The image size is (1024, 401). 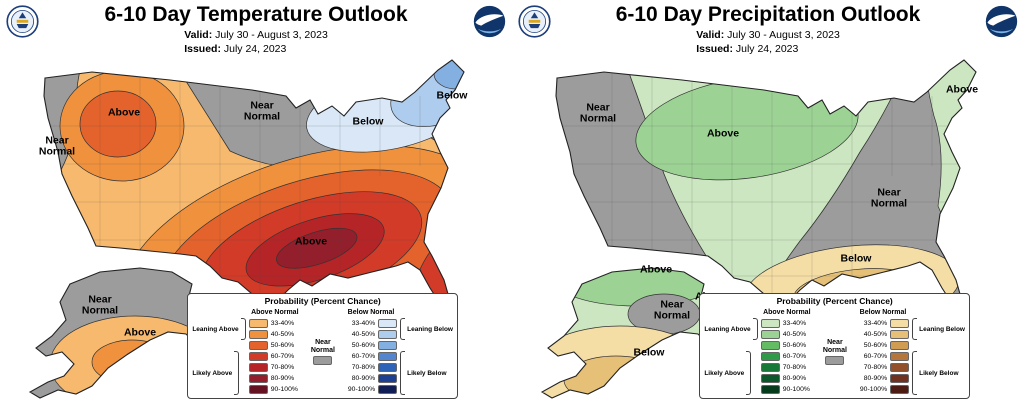 I want to click on near-normal-swatch, so click(x=835, y=361).